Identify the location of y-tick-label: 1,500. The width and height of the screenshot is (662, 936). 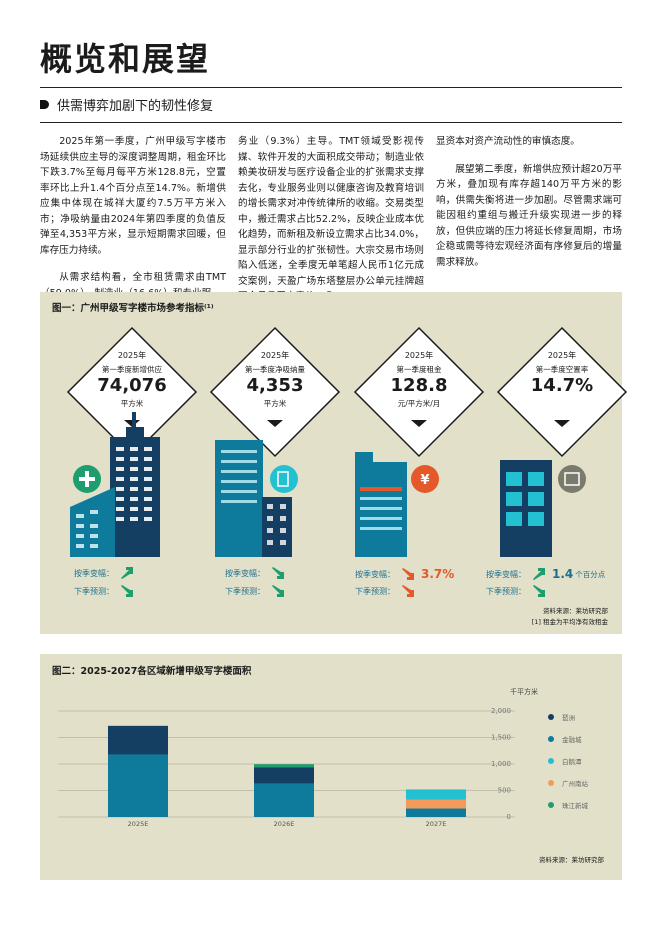
(501, 738).